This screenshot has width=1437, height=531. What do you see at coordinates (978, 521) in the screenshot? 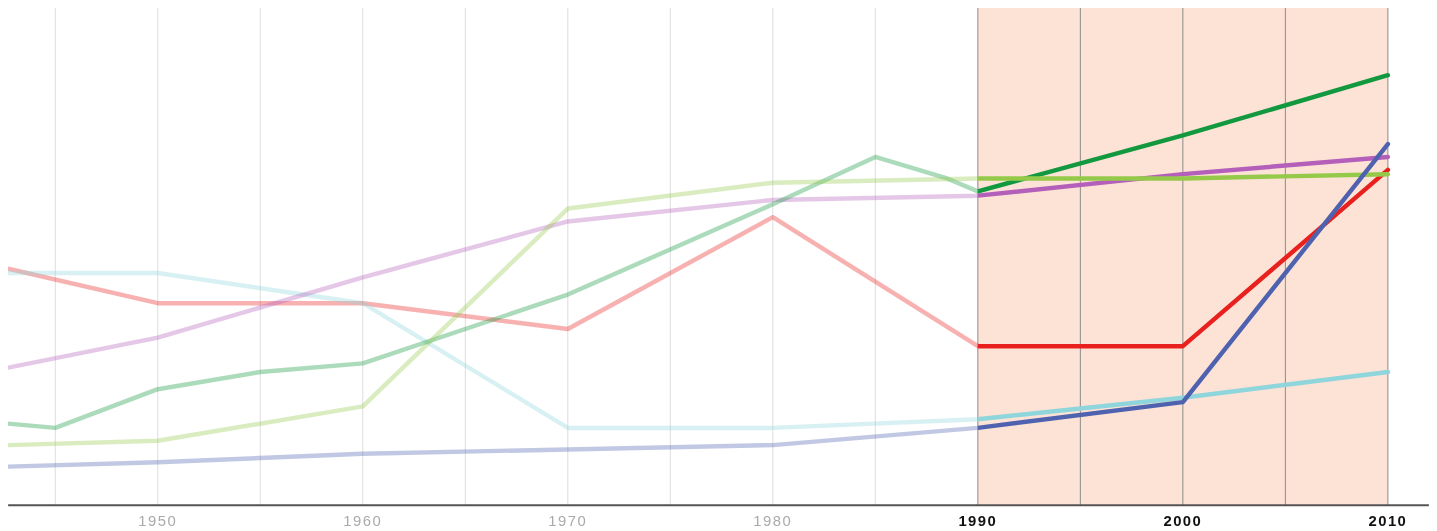
I see `x-tick-label: 1990` at bounding box center [978, 521].